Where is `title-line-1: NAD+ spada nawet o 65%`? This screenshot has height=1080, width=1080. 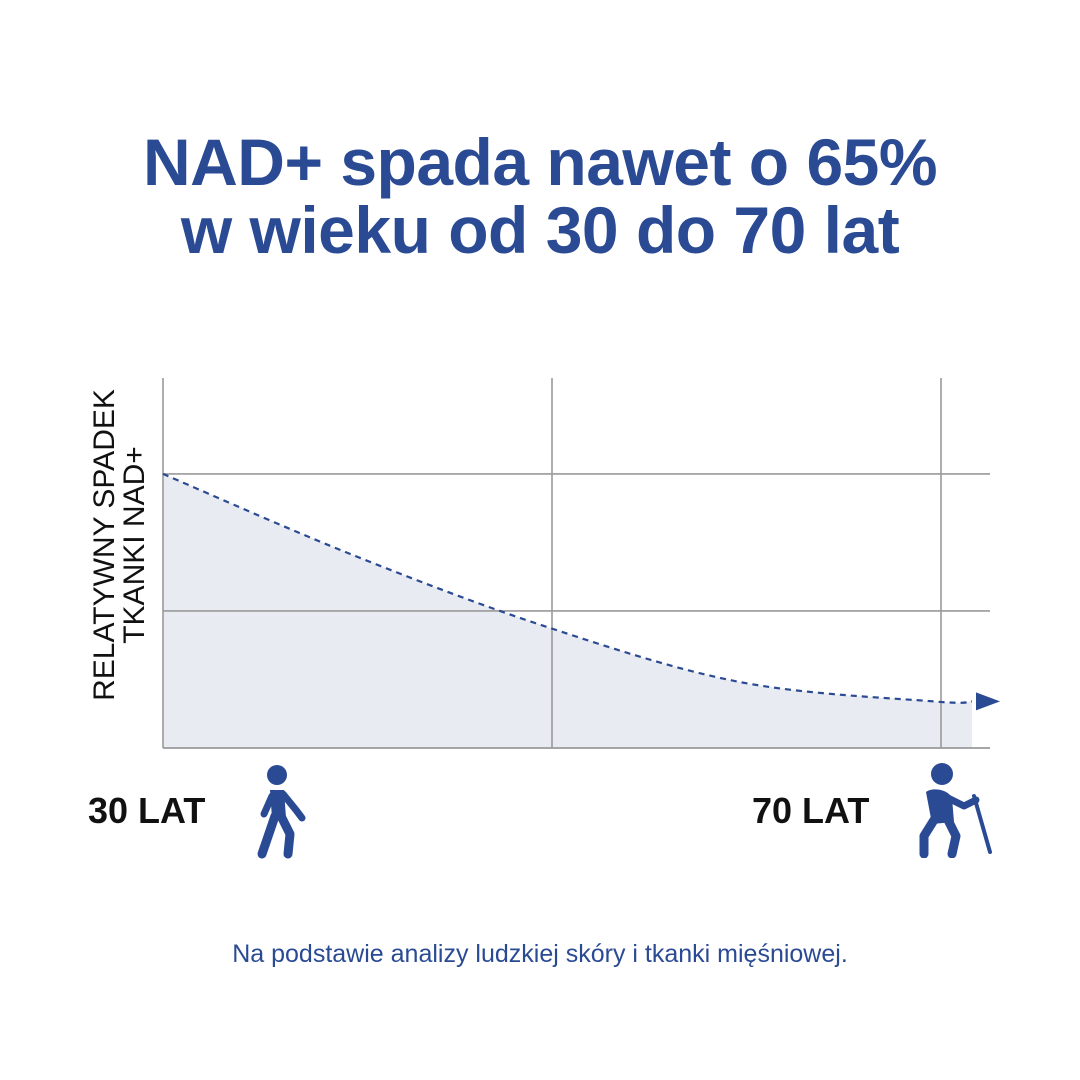
title-line-1: NAD+ spada nawet o 65% is located at coordinates (540, 162).